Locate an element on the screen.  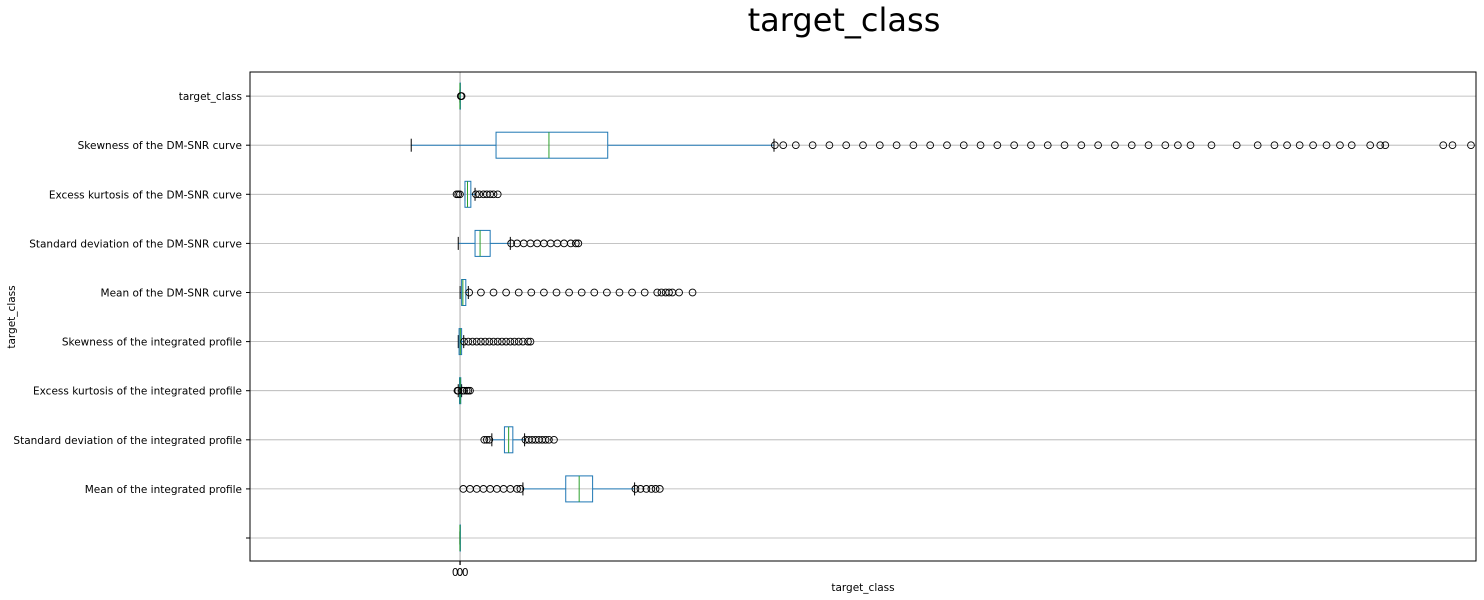
y-tick-label-9: target_class is located at coordinates (210, 97).